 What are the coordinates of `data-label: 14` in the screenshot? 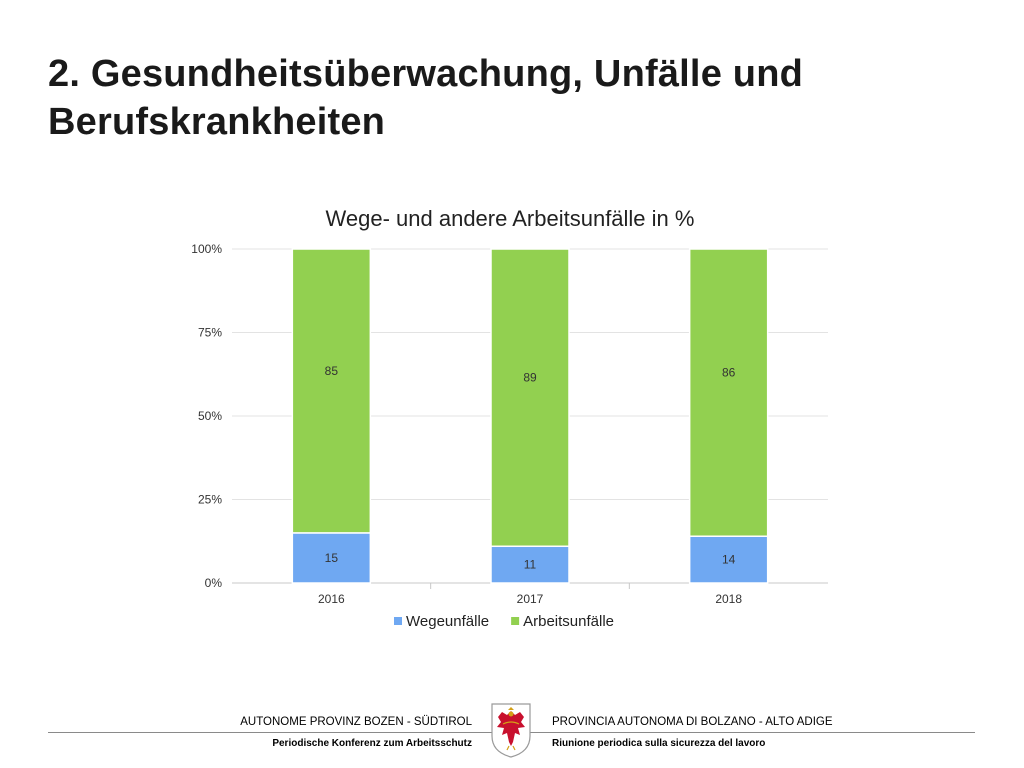 It's located at (729, 560).